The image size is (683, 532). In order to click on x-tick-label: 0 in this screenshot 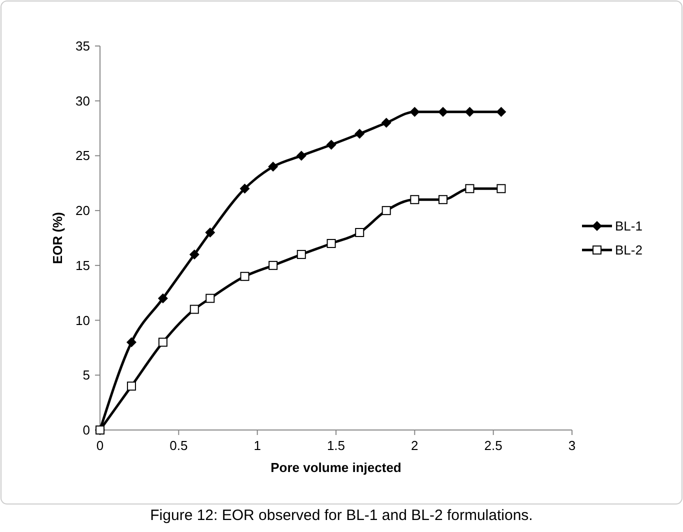, I will do `click(100, 445)`.